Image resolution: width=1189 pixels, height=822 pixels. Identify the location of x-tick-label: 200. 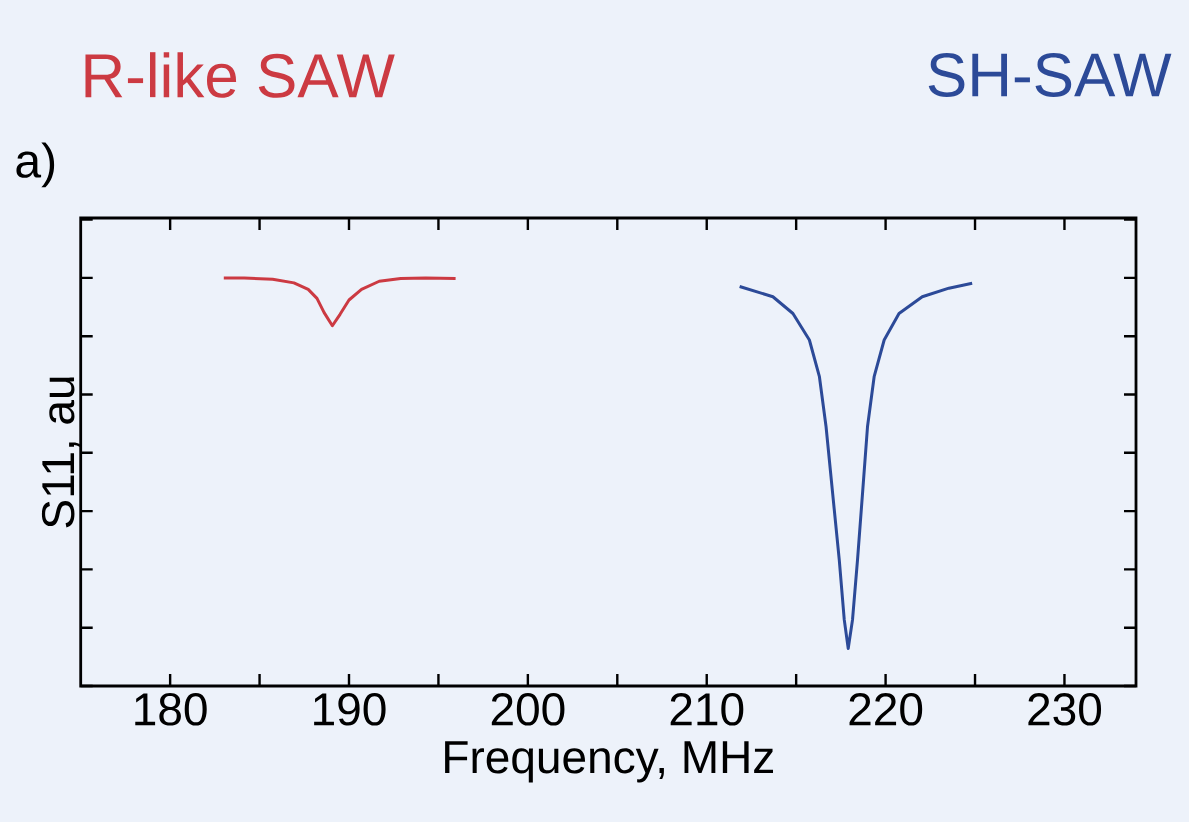
(528, 709).